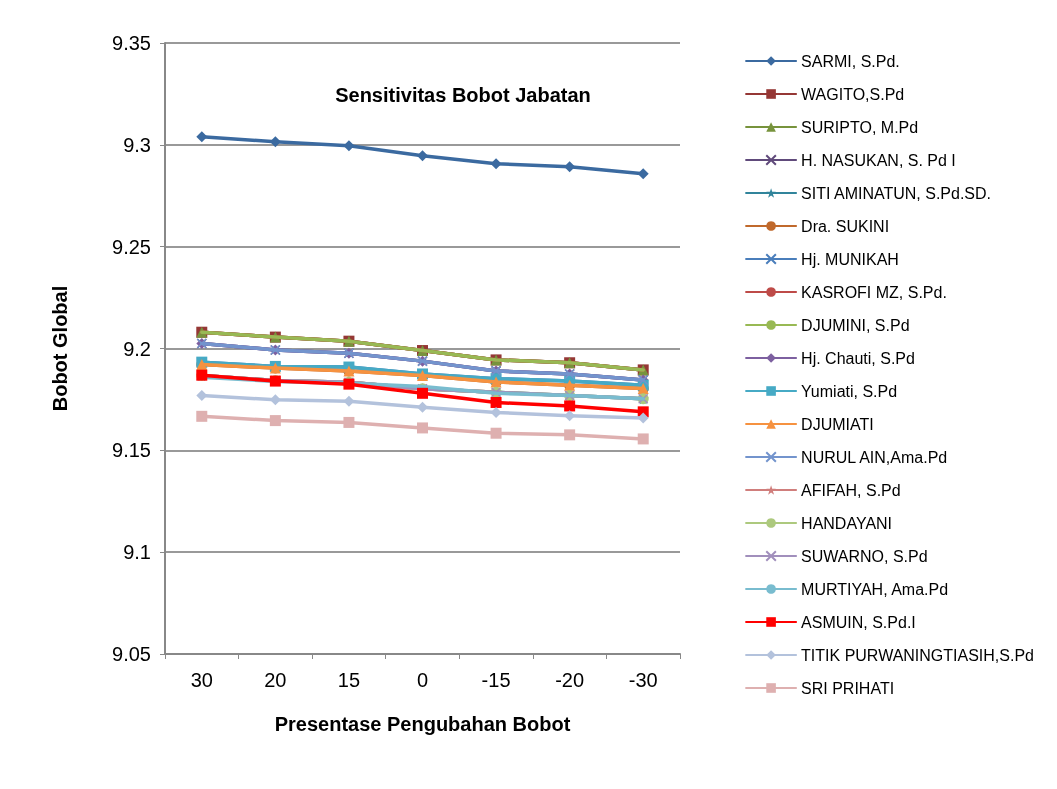 The width and height of the screenshot is (1057, 789). Describe the element at coordinates (131, 43) in the screenshot. I see `y-tick-label: 9.35` at that location.